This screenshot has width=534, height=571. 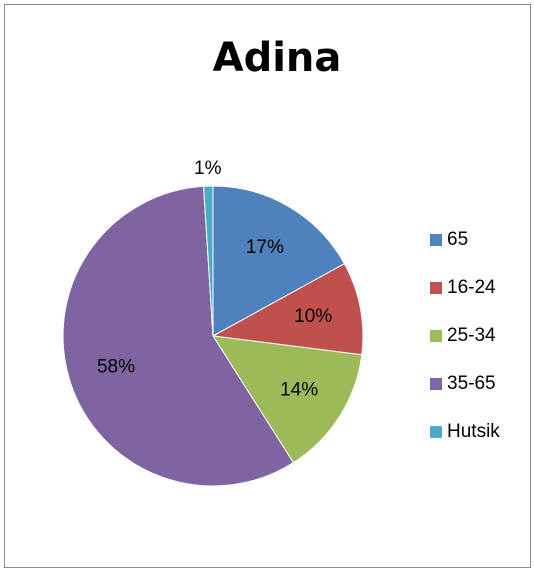 What do you see at coordinates (313, 316) in the screenshot?
I see `data-label: 10%` at bounding box center [313, 316].